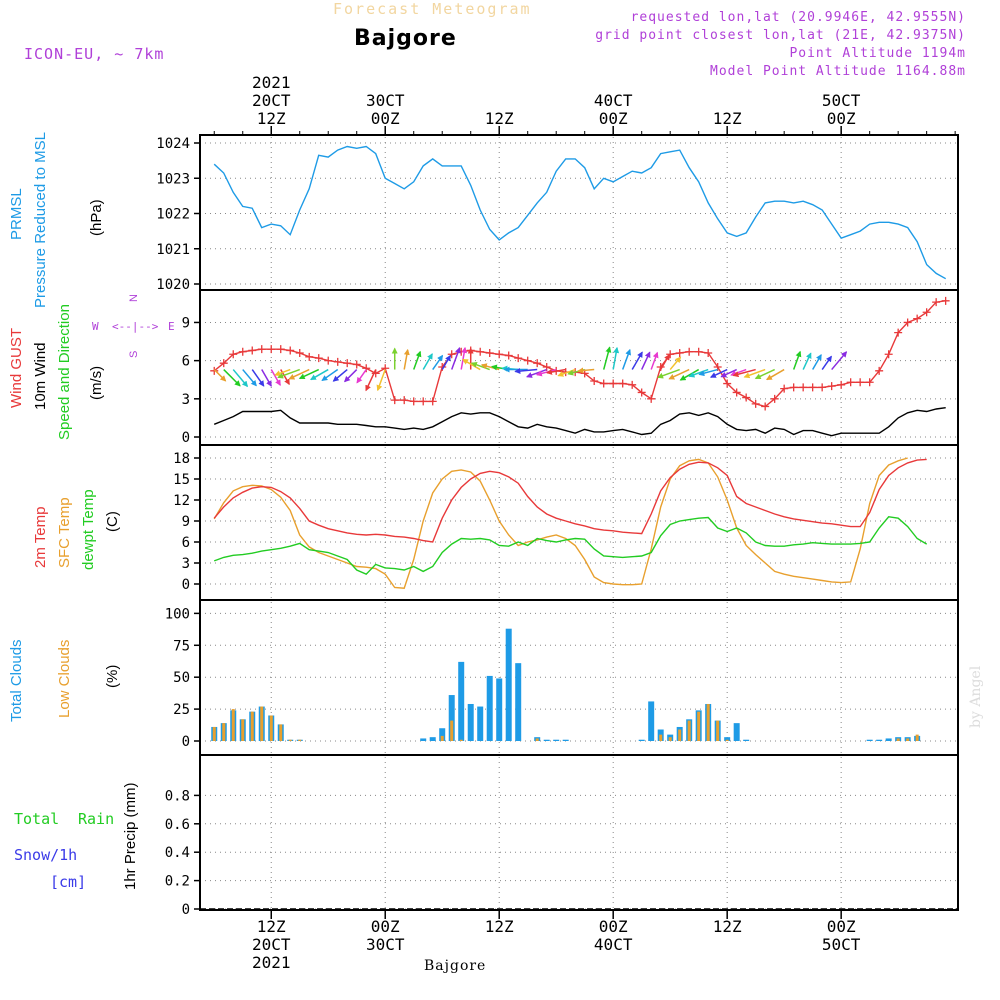  Describe the element at coordinates (271, 100) in the screenshot. I see `time-label-top: 20CT` at that location.